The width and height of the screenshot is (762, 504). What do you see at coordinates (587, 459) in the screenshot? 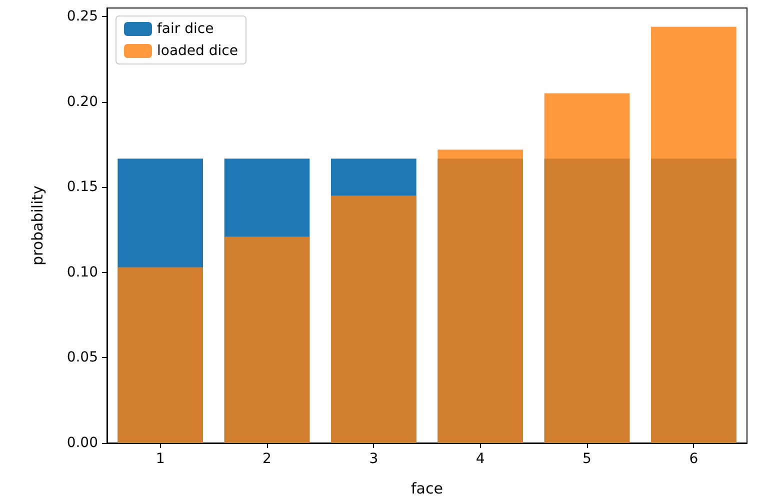
I see `x-tick-label: 5` at bounding box center [587, 459].